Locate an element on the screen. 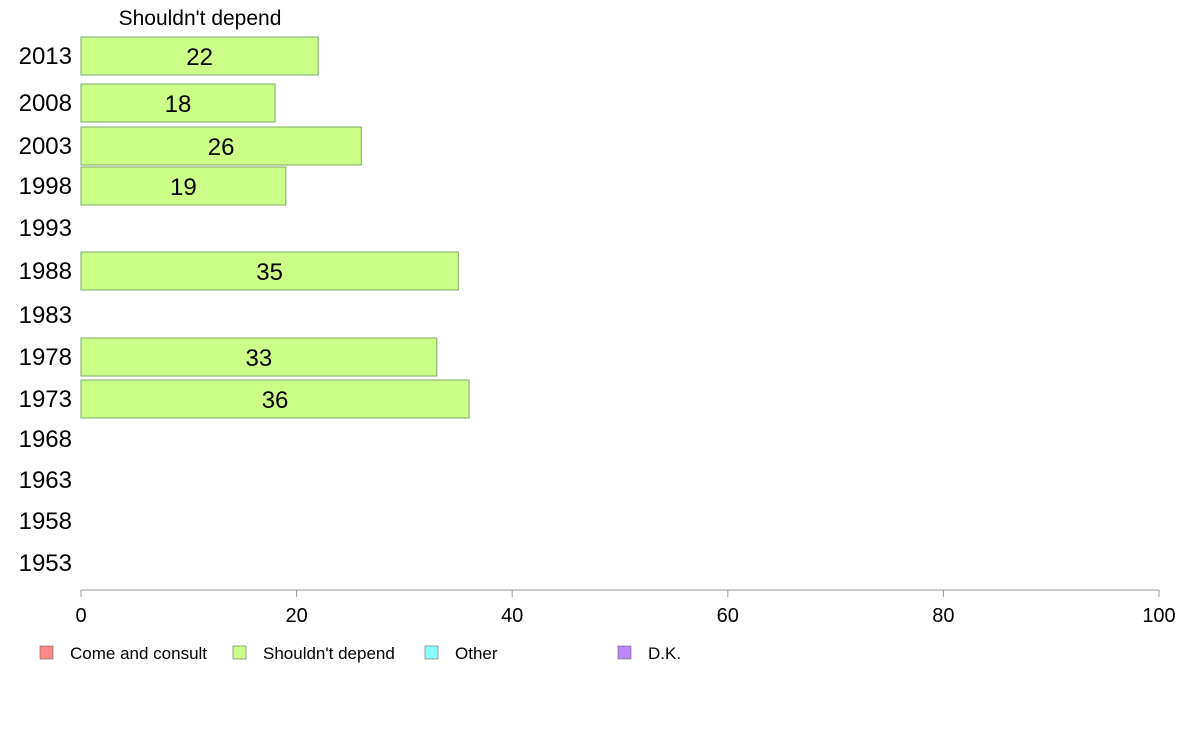 The width and height of the screenshot is (1188, 736). series-title: Shouldn't depend is located at coordinates (200, 18).